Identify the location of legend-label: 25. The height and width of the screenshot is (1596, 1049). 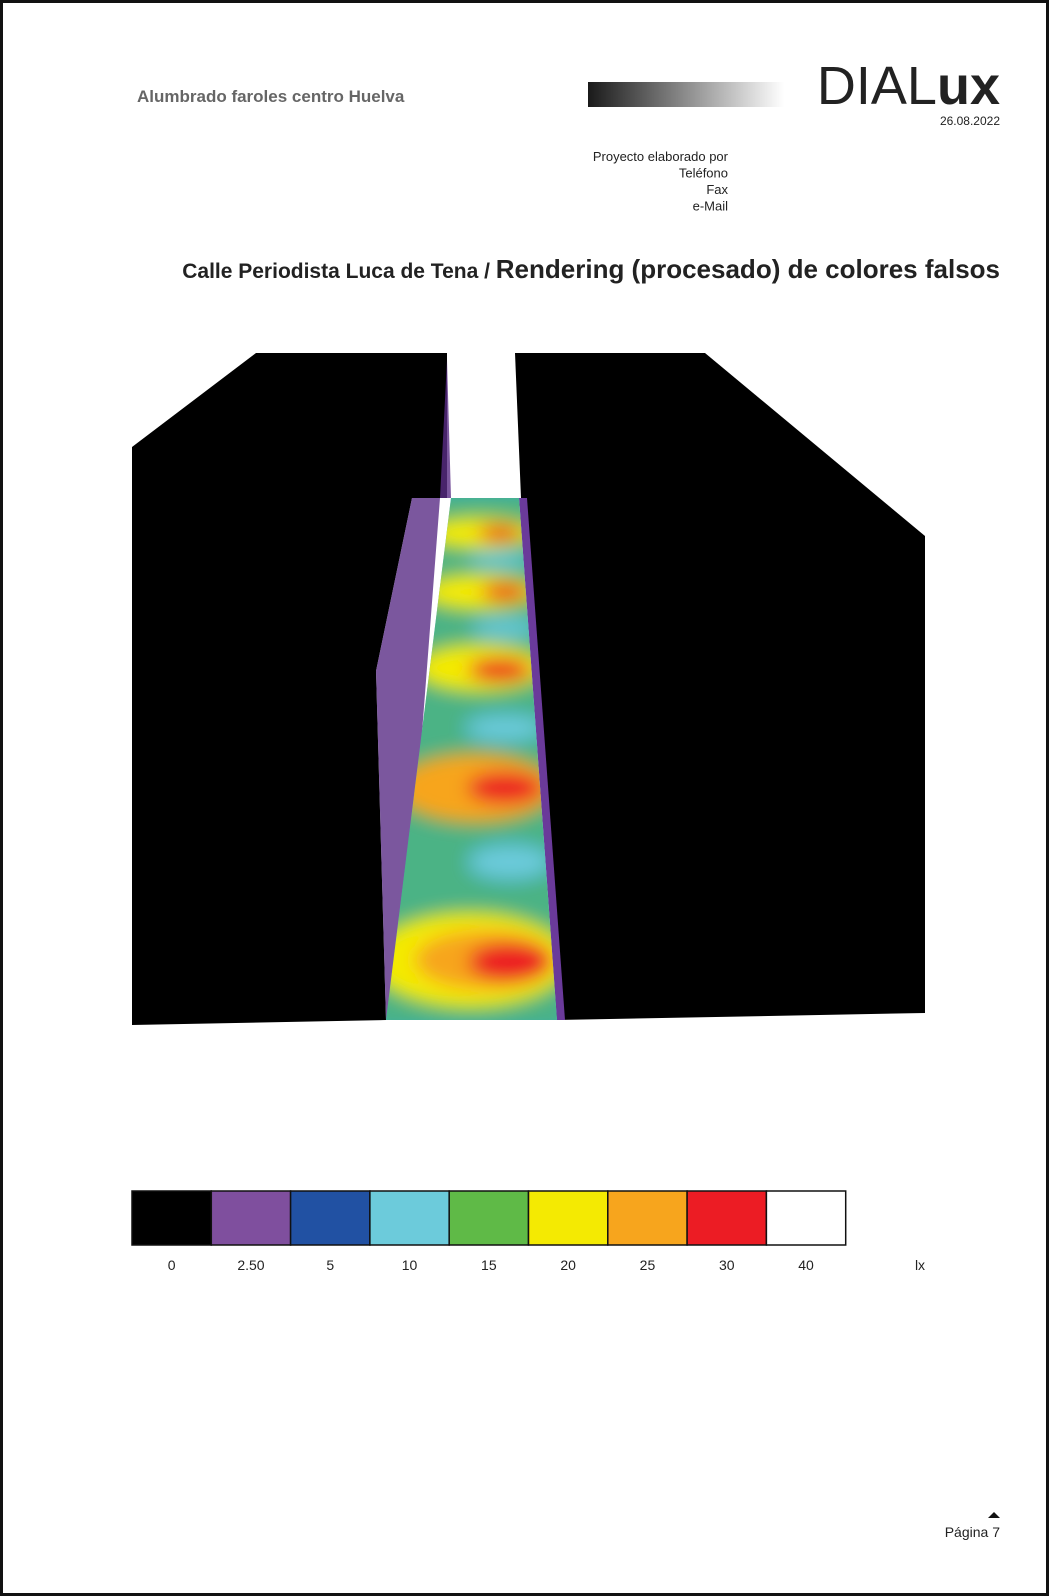
(648, 1265).